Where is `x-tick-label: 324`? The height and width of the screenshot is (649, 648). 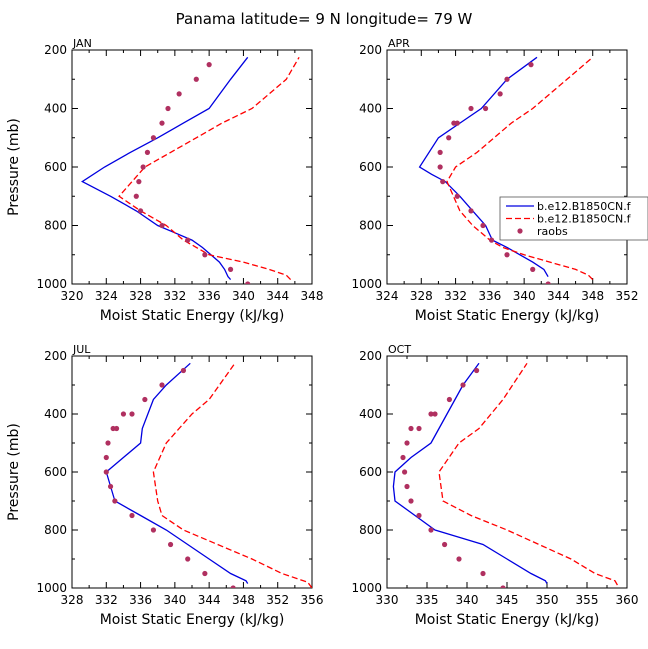 x-tick-label: 324 is located at coordinates (387, 296).